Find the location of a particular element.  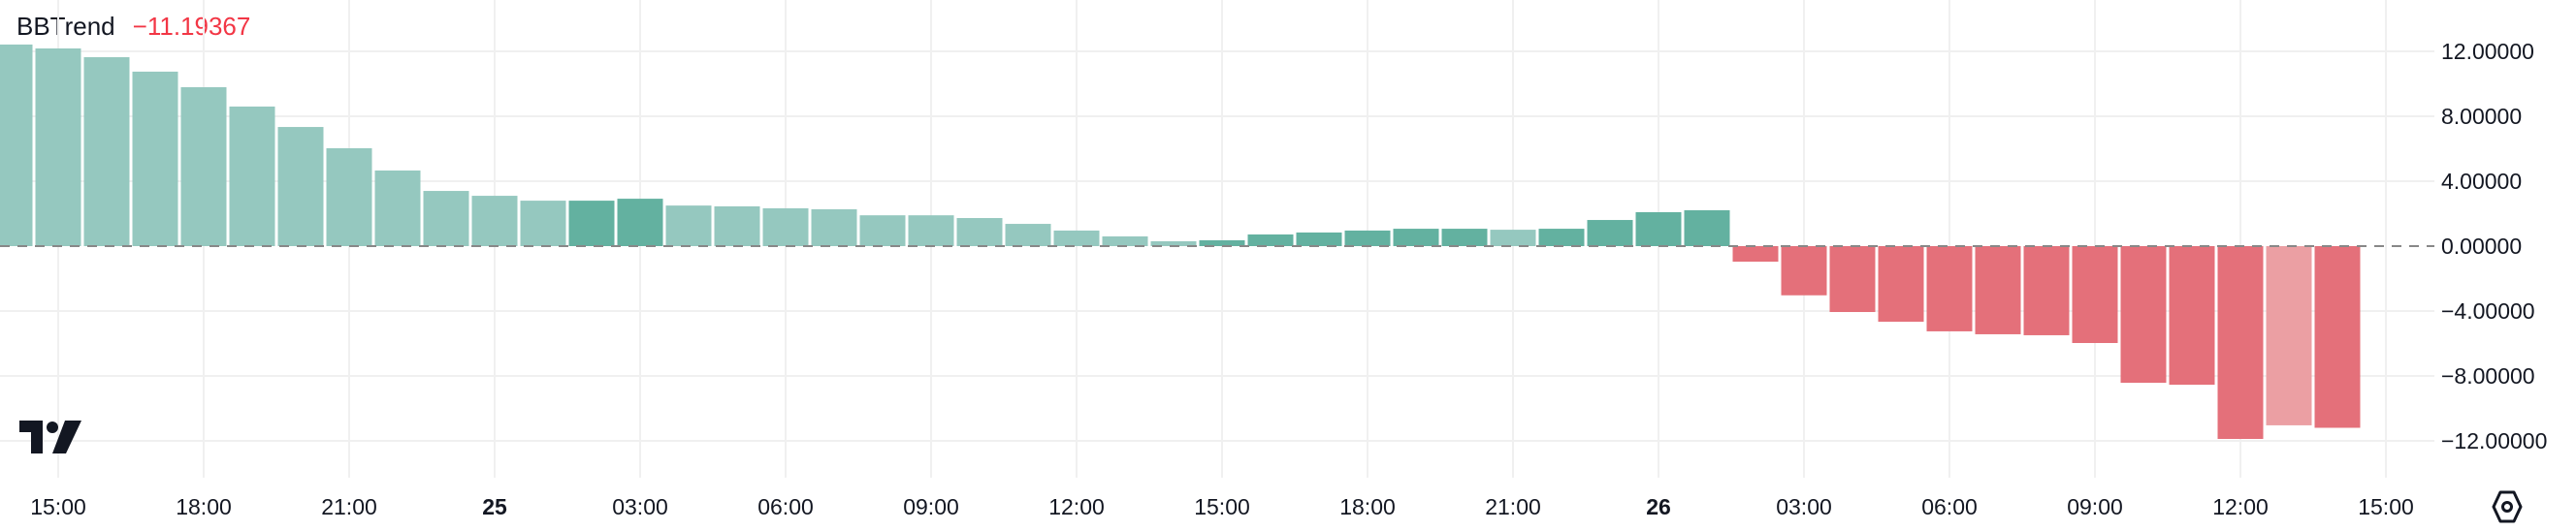

y-tick-label: −4.00000 is located at coordinates (2488, 311).